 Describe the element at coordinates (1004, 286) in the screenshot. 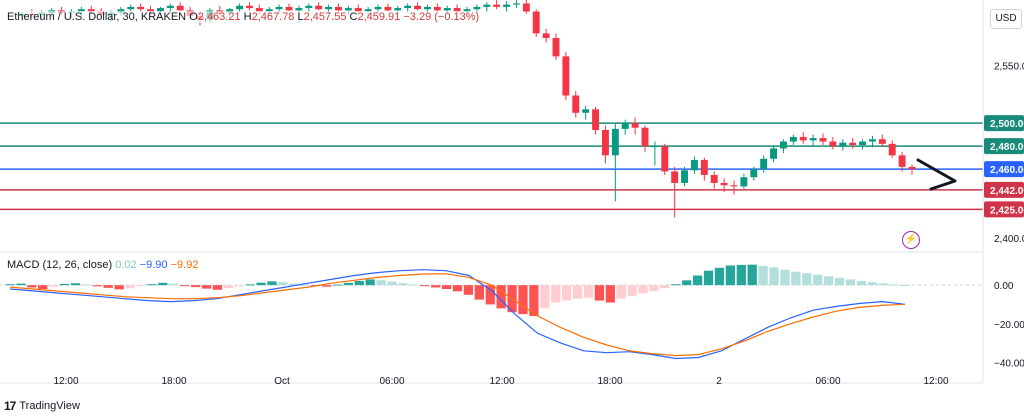

I see `macd-tick-label: 0.00` at that location.